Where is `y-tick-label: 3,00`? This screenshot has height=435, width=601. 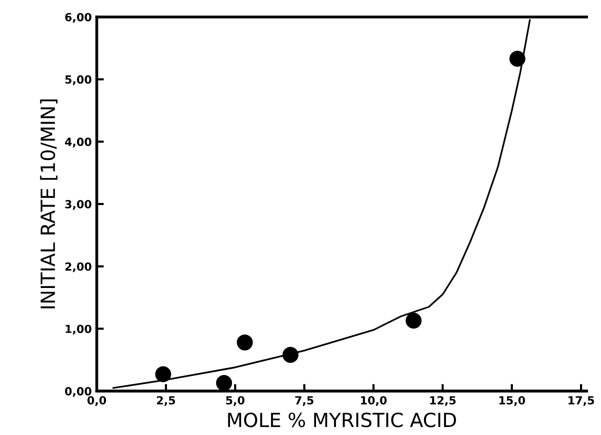 y-tick-label: 3,00 is located at coordinates (78, 205).